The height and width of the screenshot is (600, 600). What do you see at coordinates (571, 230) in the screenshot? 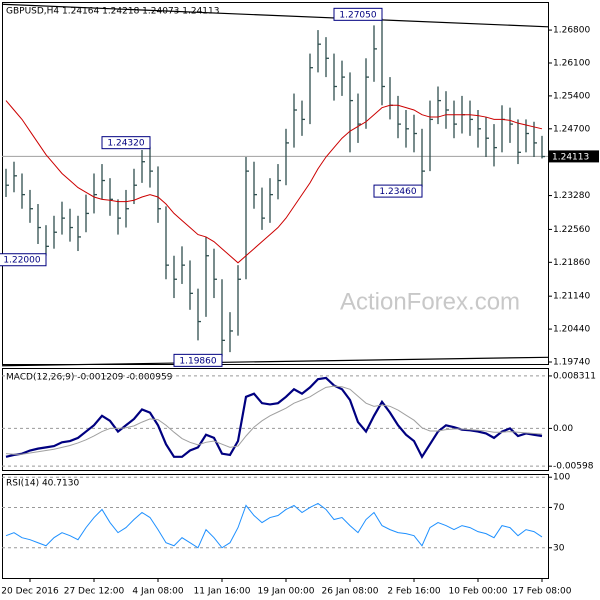
I see `y-tick-label: 1.22560` at bounding box center [571, 230].